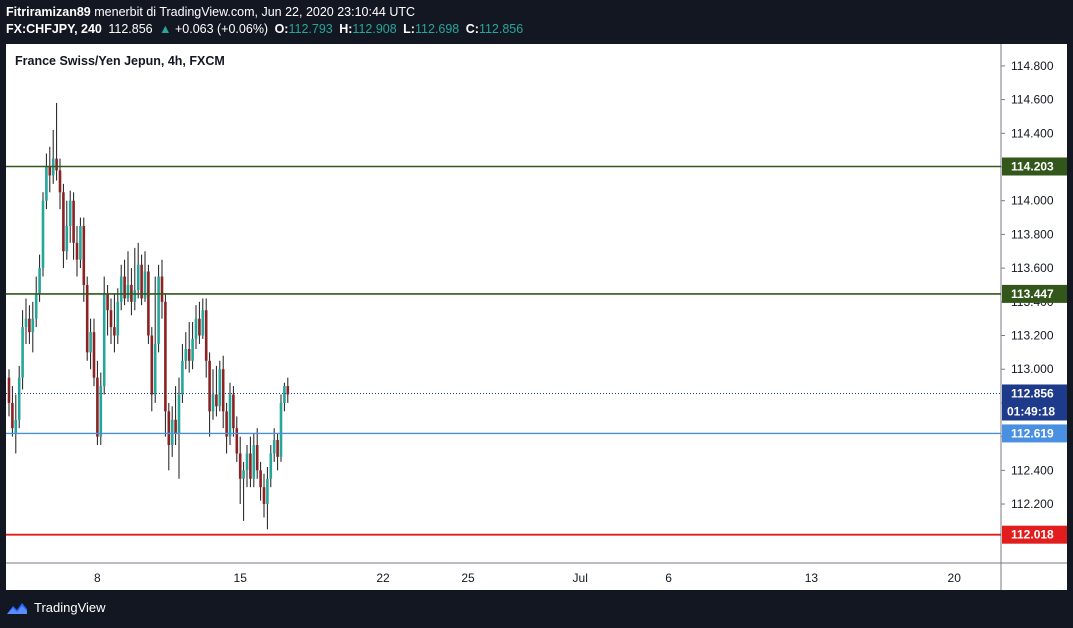  Describe the element at coordinates (1032, 504) in the screenshot. I see `y-tick-label: 112.200` at that location.